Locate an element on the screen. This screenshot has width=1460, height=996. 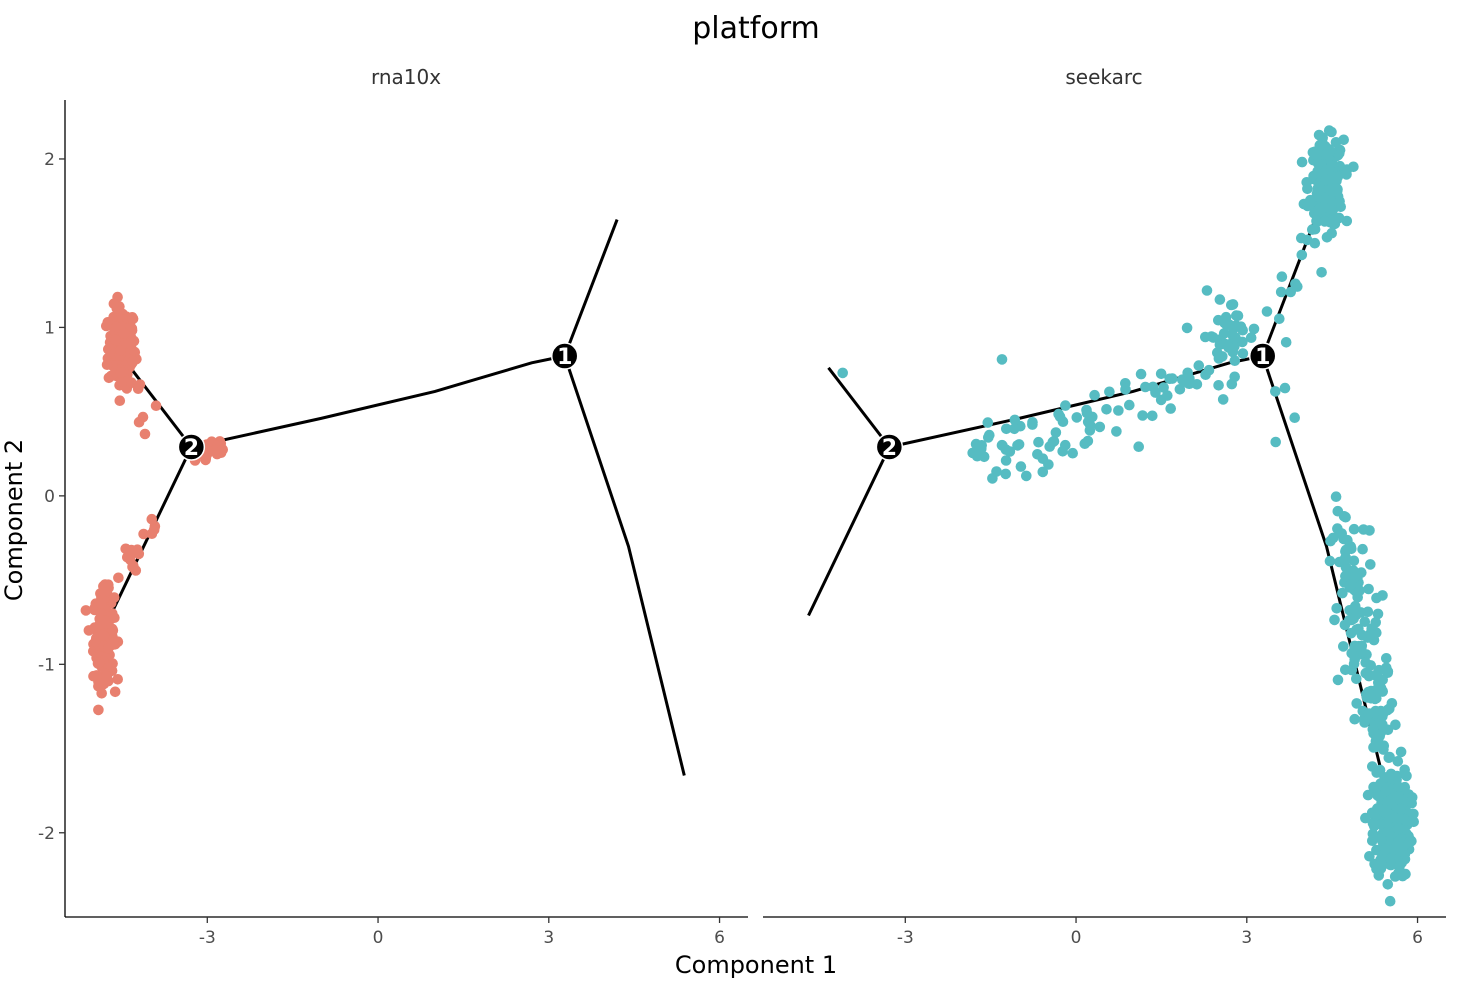
y-tick-label: 0 is located at coordinates (49, 497).